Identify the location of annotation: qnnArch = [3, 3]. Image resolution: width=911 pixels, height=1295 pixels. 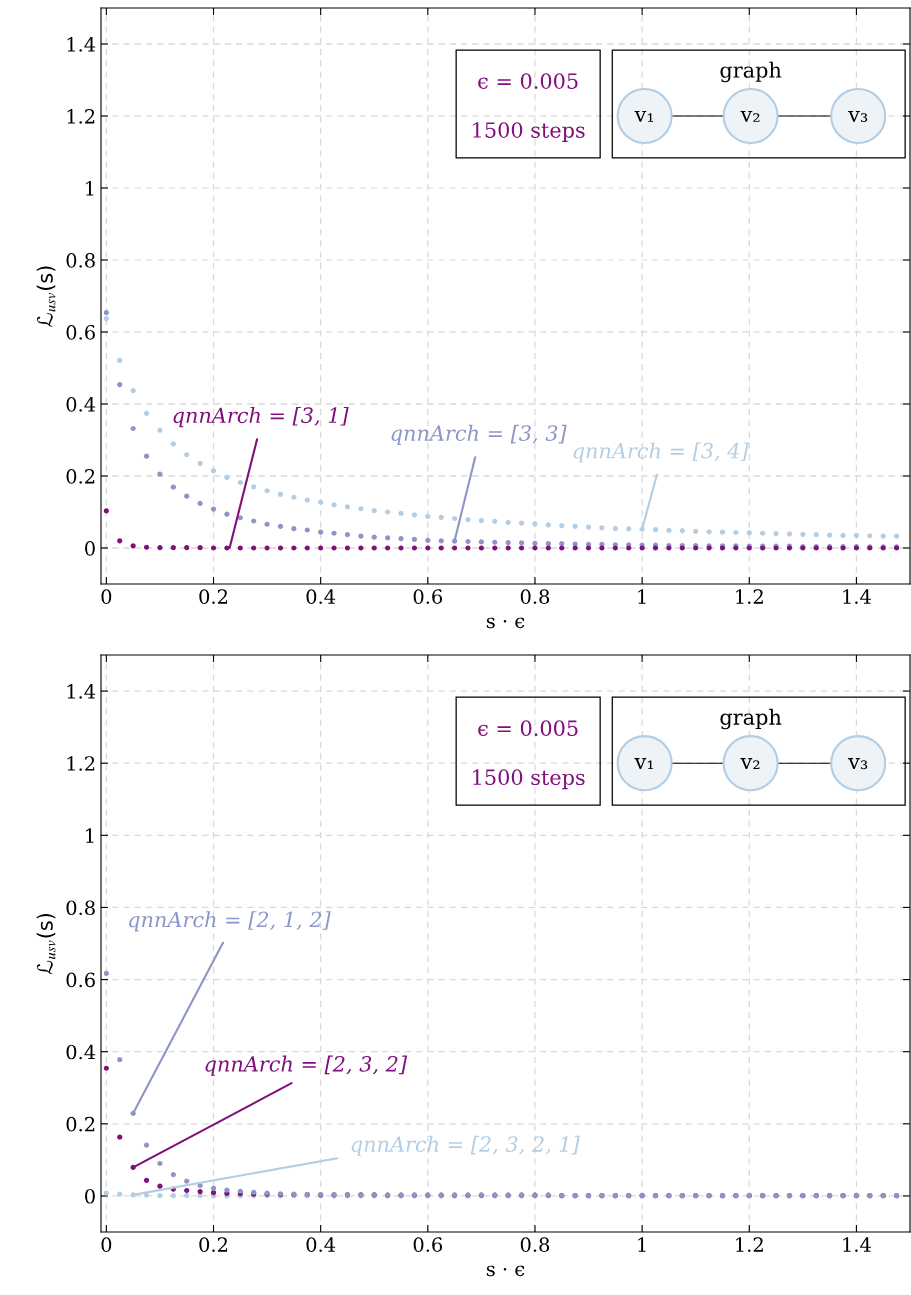
(479, 434).